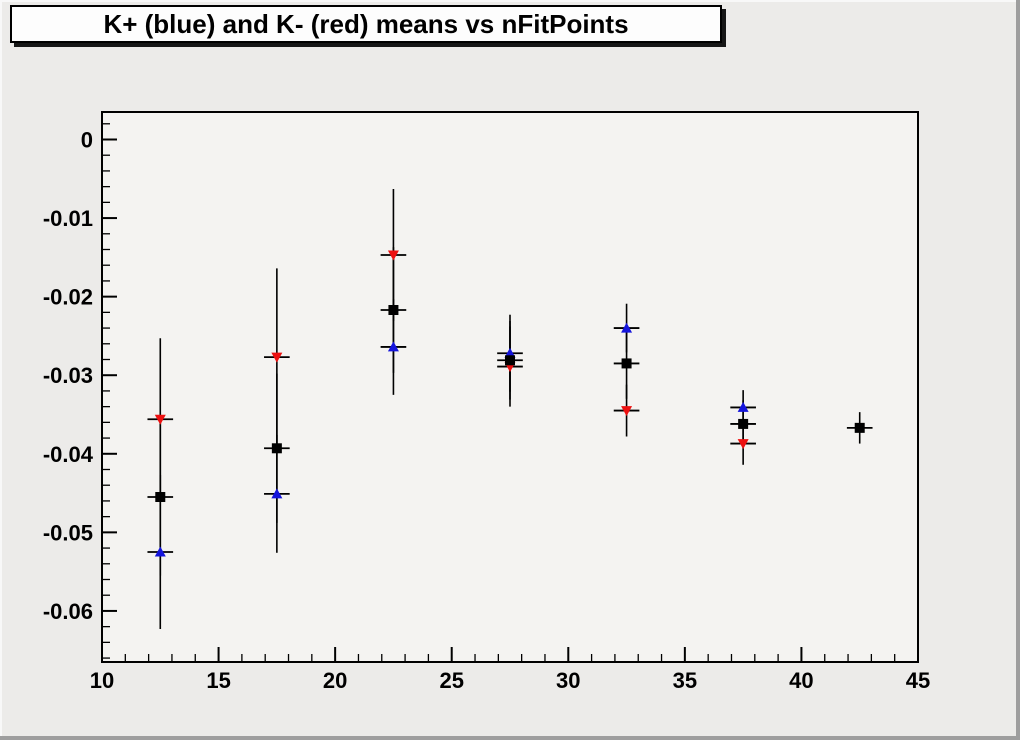  What do you see at coordinates (568, 680) in the screenshot?
I see `x-axis-tick-label: 30` at bounding box center [568, 680].